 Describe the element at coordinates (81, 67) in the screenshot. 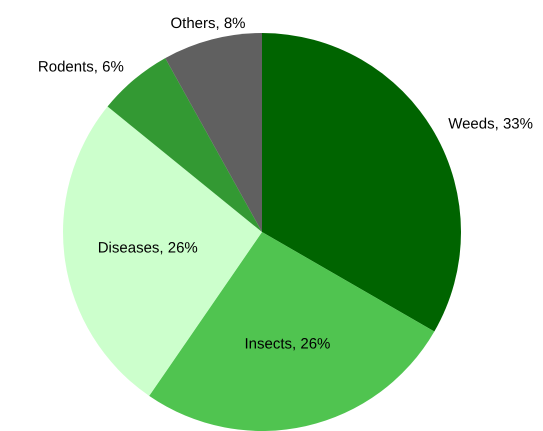

I see `slice-label: Rodents, 6%` at that location.